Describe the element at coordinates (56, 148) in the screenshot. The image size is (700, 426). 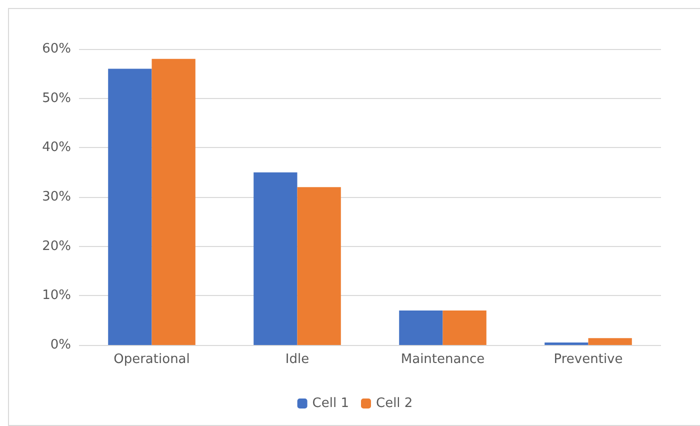
I see `y-tick-label: 40%` at that location.